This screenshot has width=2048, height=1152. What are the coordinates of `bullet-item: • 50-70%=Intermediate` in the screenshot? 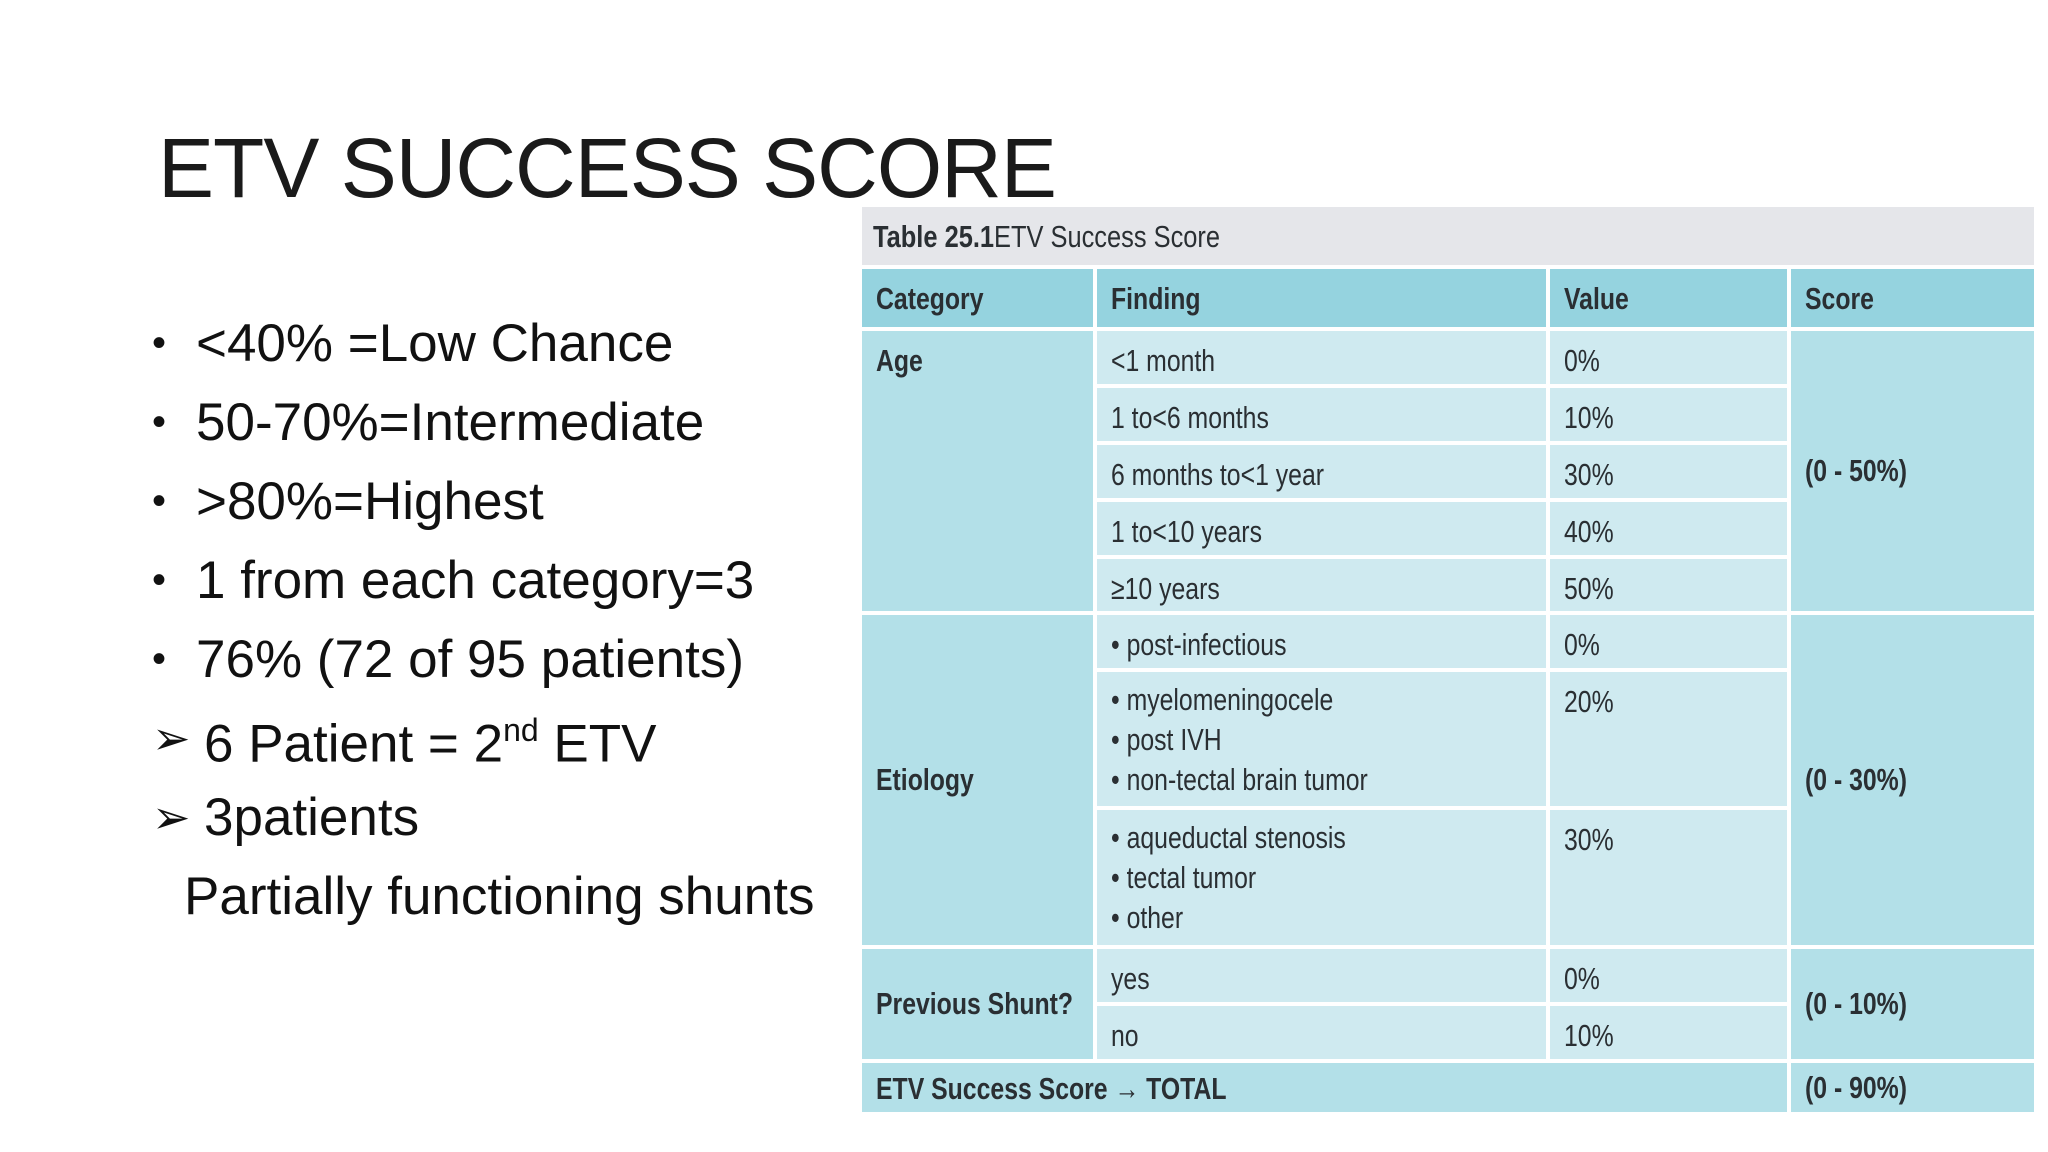 It's located at (502, 422).